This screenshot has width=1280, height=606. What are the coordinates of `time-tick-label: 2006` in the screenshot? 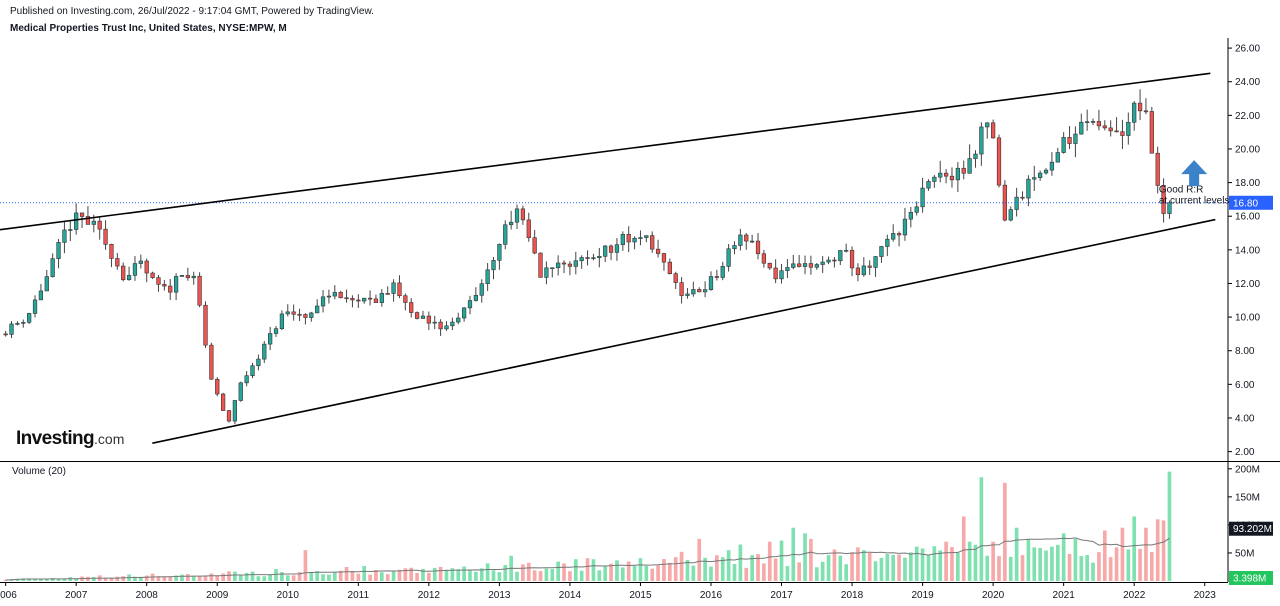 It's located at (8, 595).